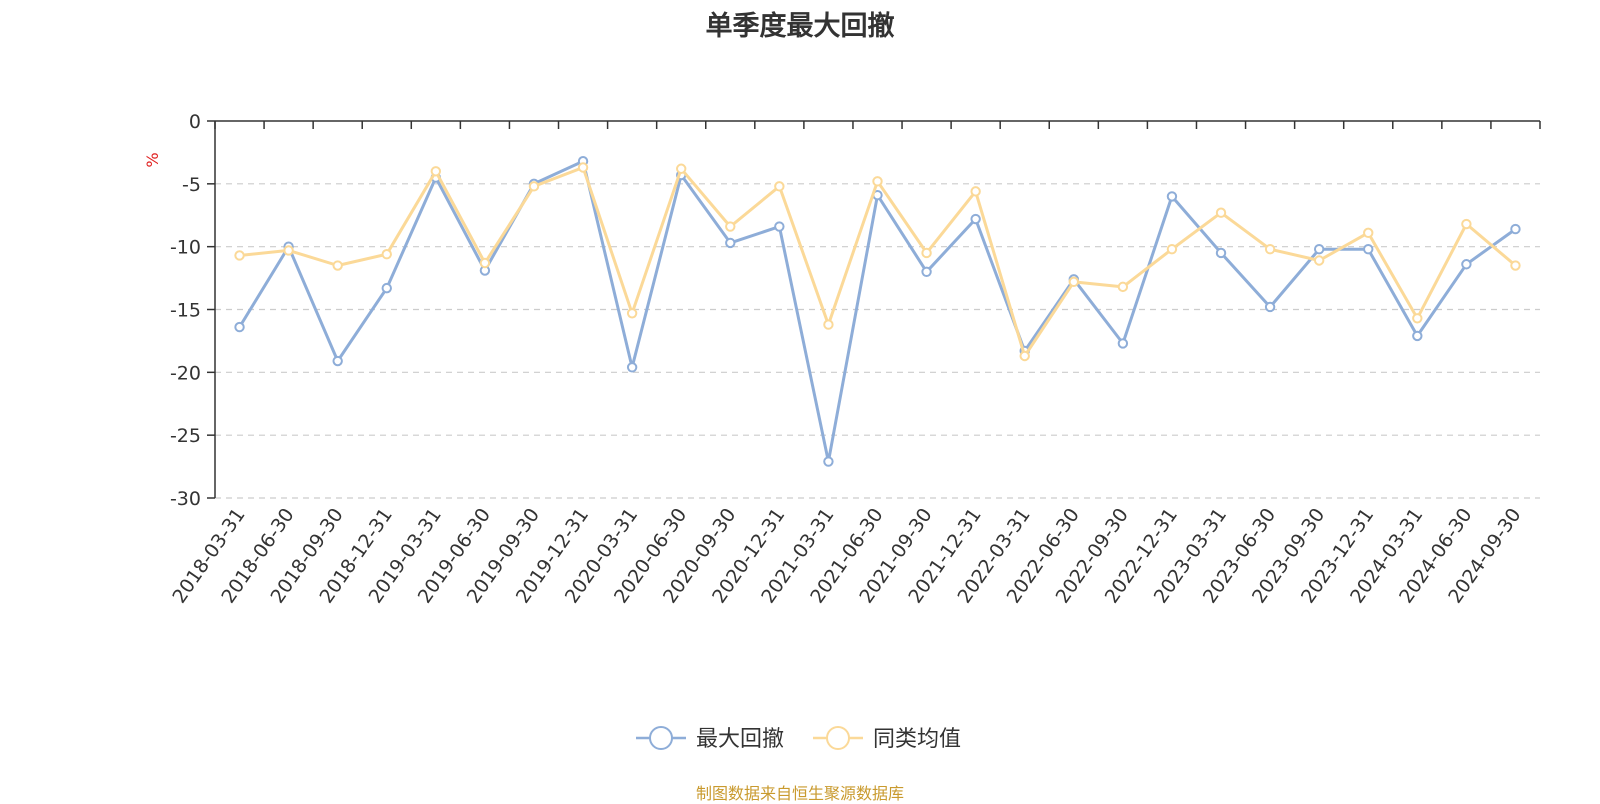  I want to click on y-tick-labels: 0 -5 -10 -15 -20 -25 -30, so click(192, 310).